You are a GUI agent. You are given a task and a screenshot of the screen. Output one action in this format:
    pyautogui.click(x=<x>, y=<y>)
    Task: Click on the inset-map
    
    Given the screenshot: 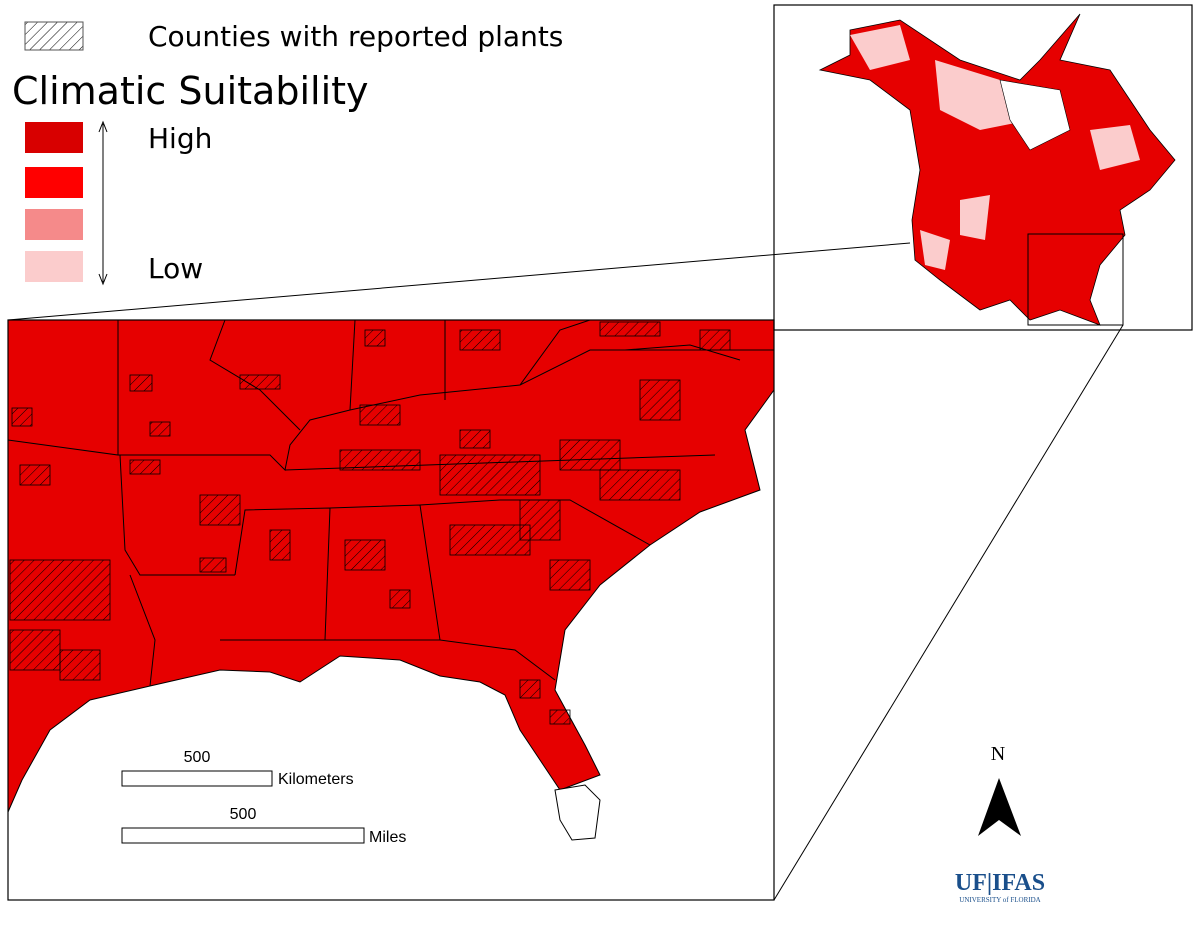 What is the action you would take?
    pyautogui.click(x=983, y=167)
    